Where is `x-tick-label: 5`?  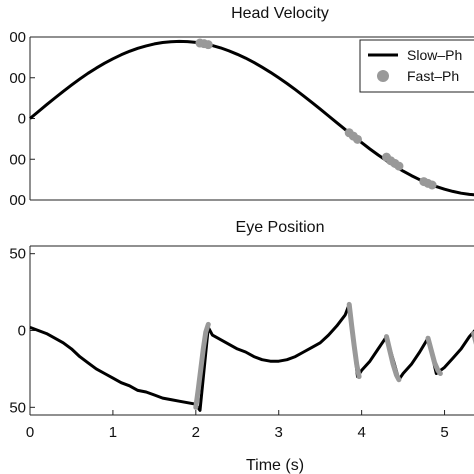 x-tick-label: 5 is located at coordinates (444, 432).